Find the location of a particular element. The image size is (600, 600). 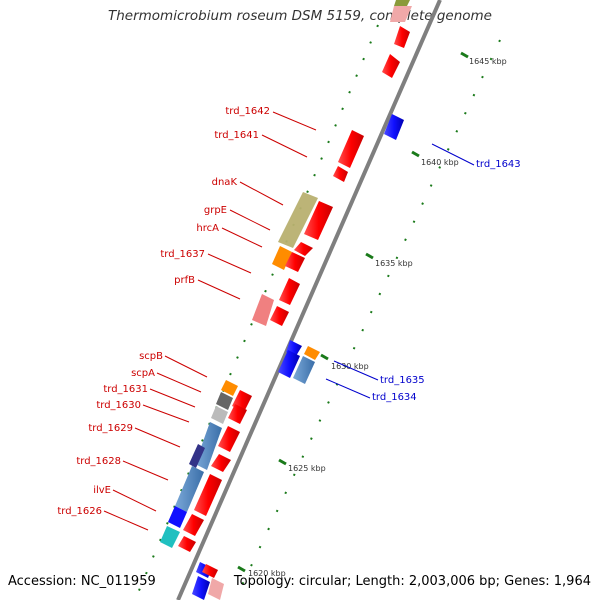

gene-prfB is located at coordinates (263, 310).